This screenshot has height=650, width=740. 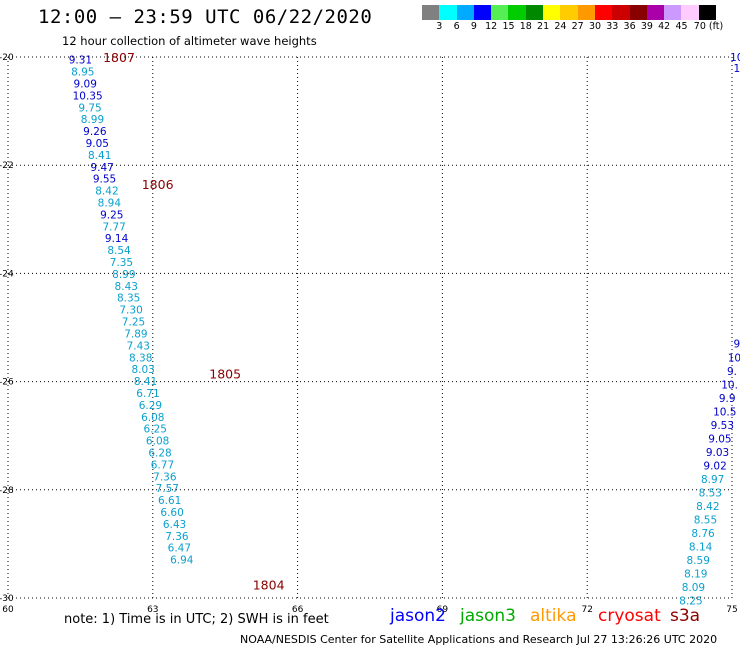 What do you see at coordinates (88, 96) in the screenshot?
I see `wave-height-value: 10.35` at bounding box center [88, 96].